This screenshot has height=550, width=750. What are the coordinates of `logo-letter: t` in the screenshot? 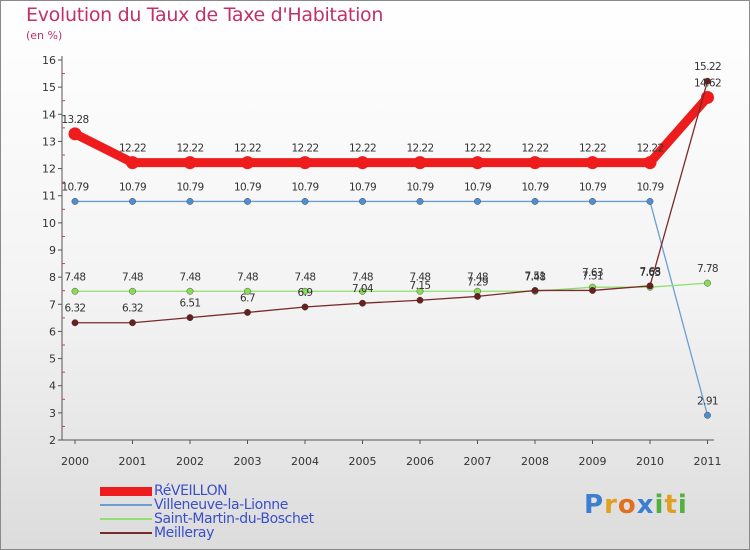 It's located at (671, 505).